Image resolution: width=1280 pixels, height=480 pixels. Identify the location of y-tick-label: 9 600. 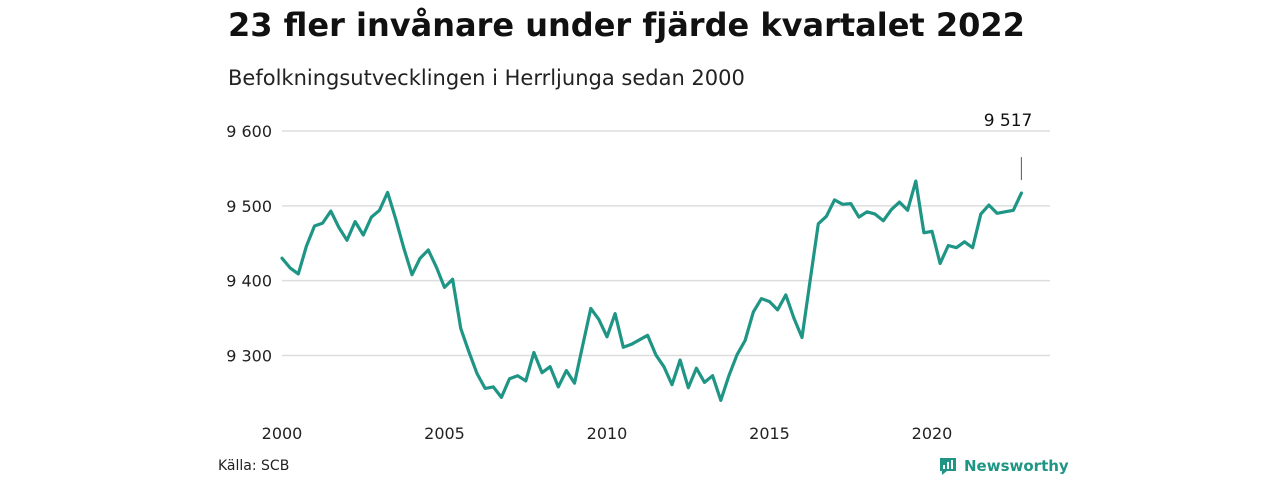
(249, 131).